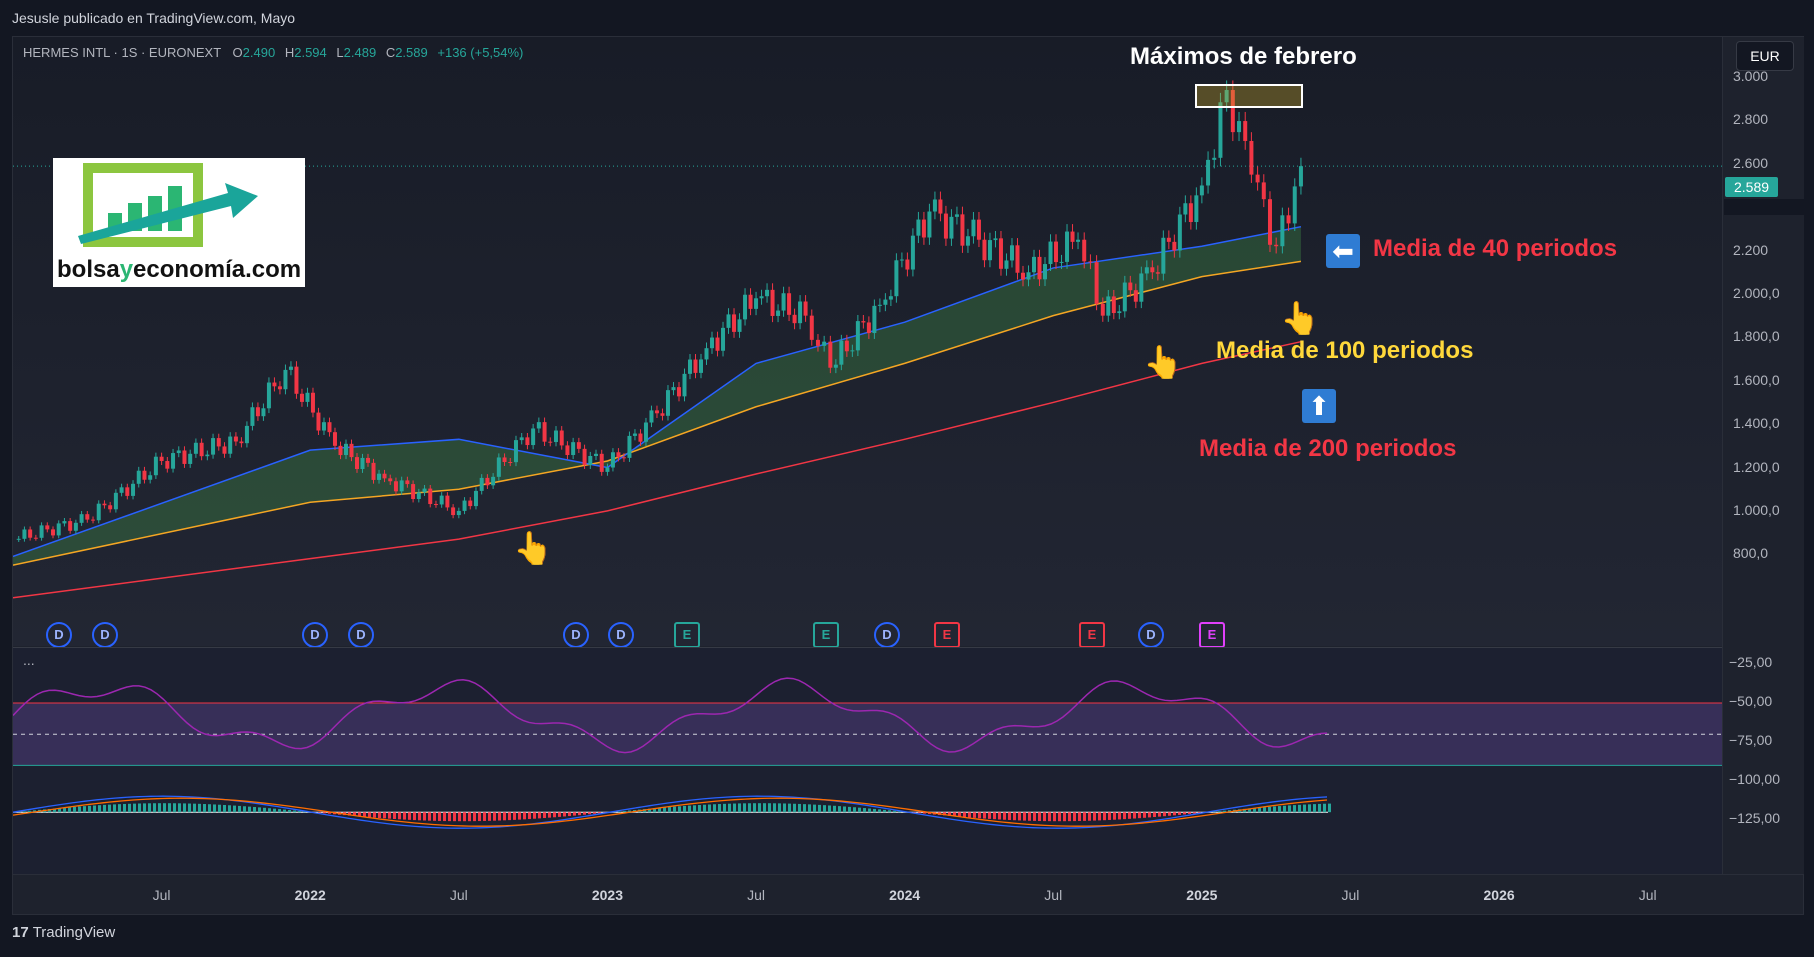 This screenshot has height=957, width=1814. Describe the element at coordinates (1765, 56) in the screenshot. I see `currency-button: EUR` at that location.